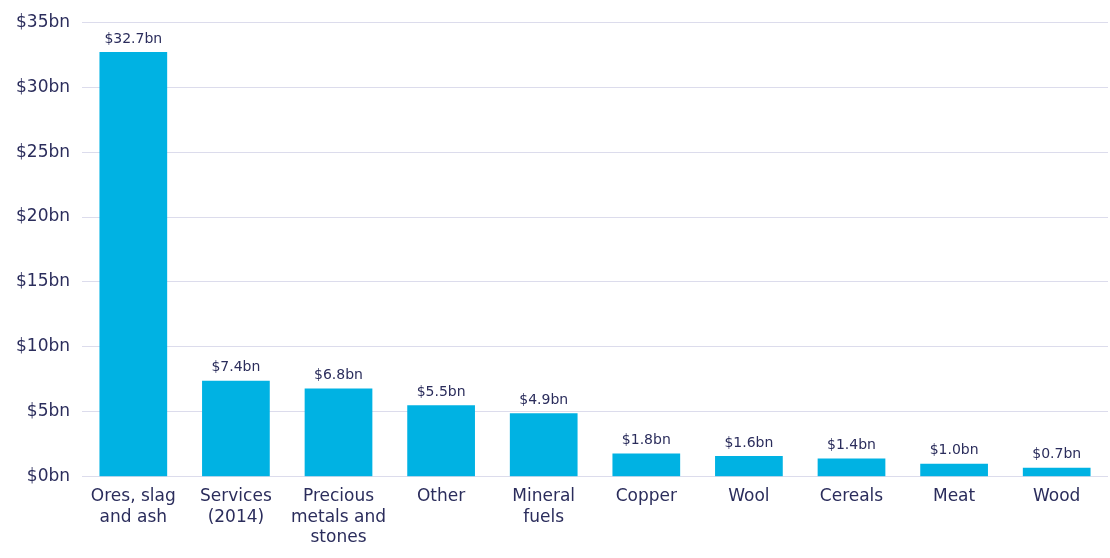 Image resolution: width=1110 pixels, height=558 pixels. What do you see at coordinates (43, 215) in the screenshot?
I see `y-tick-label: $20bn` at bounding box center [43, 215].